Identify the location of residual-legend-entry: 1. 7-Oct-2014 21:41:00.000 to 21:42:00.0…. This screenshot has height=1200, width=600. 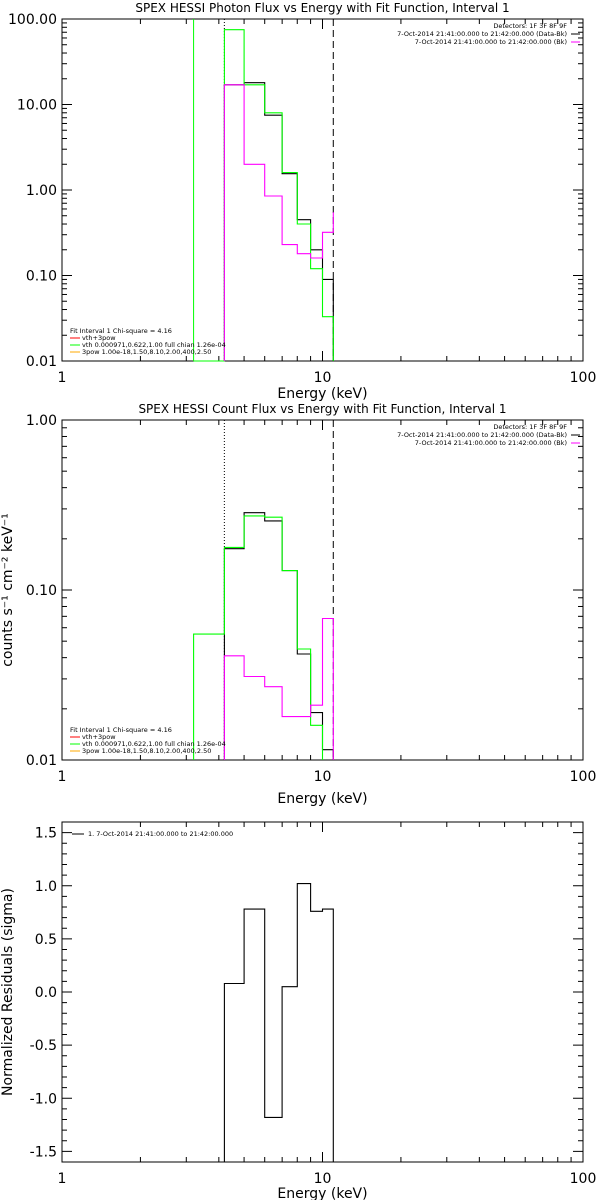
(160, 834).